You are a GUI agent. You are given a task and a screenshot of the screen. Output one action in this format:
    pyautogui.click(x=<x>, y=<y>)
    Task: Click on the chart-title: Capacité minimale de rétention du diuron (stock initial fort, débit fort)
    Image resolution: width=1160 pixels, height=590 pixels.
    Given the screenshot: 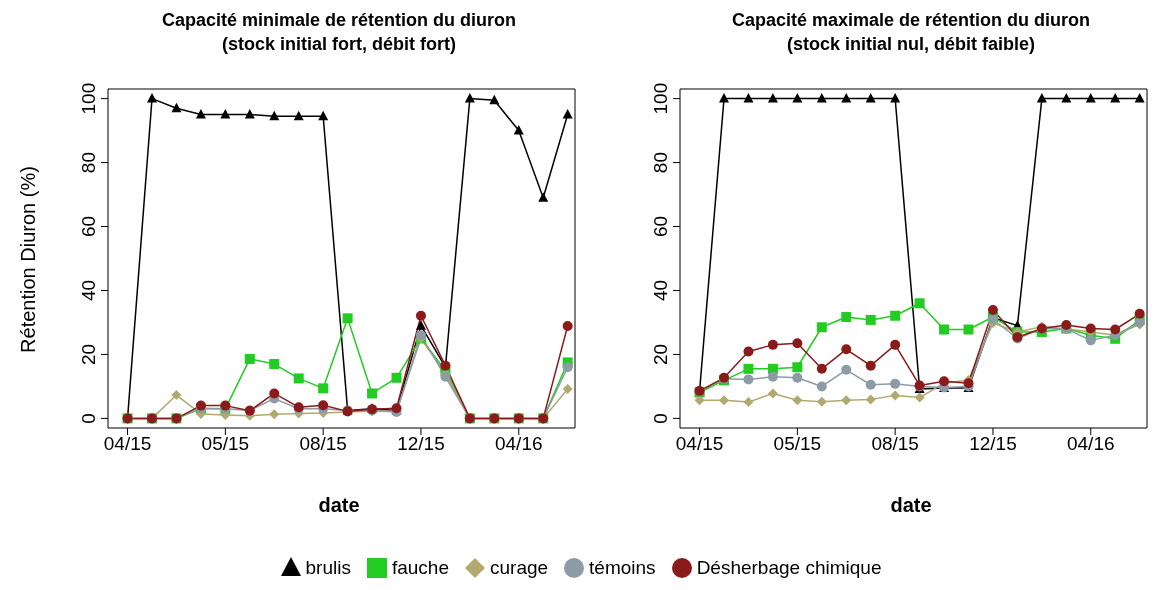 What is the action you would take?
    pyautogui.click(x=339, y=32)
    